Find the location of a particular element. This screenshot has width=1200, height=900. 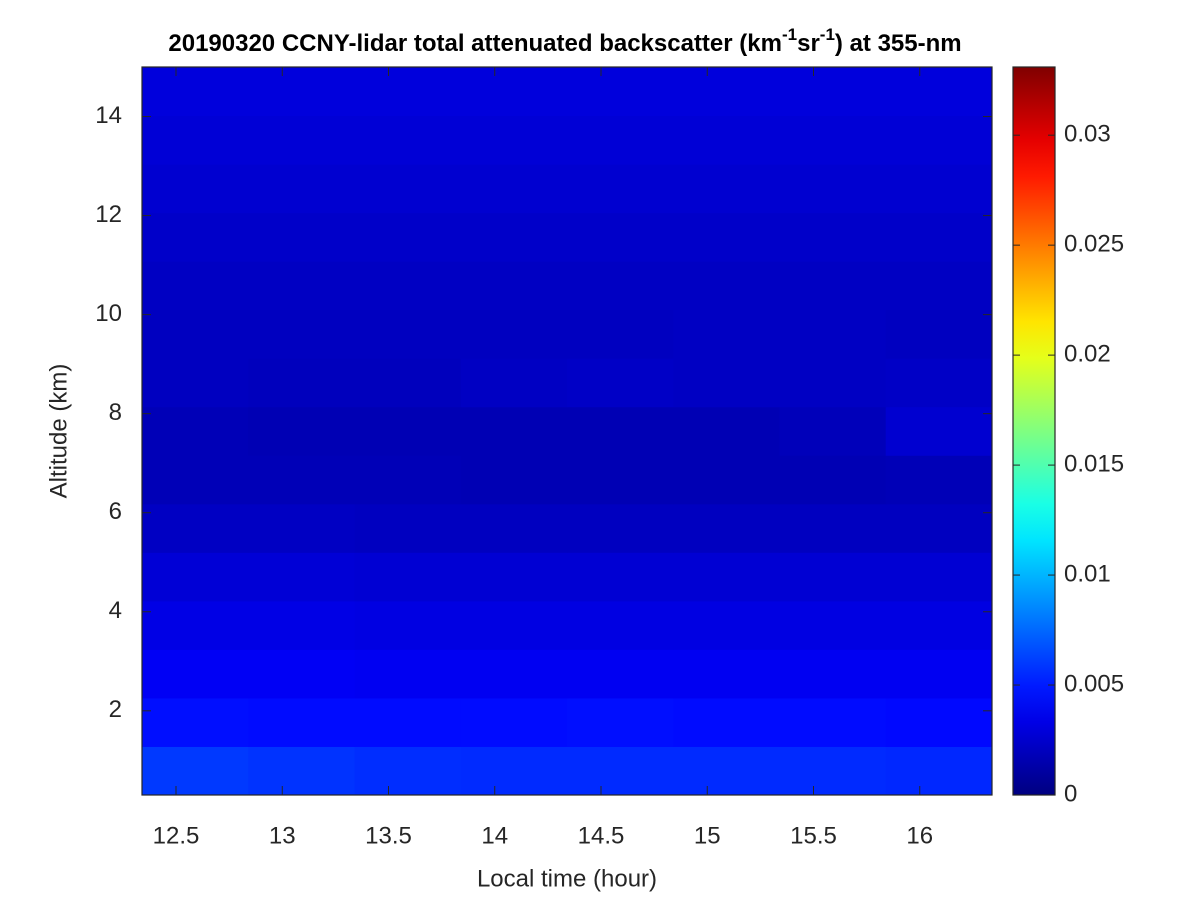

x-tick-label: 14.5 is located at coordinates (601, 835).